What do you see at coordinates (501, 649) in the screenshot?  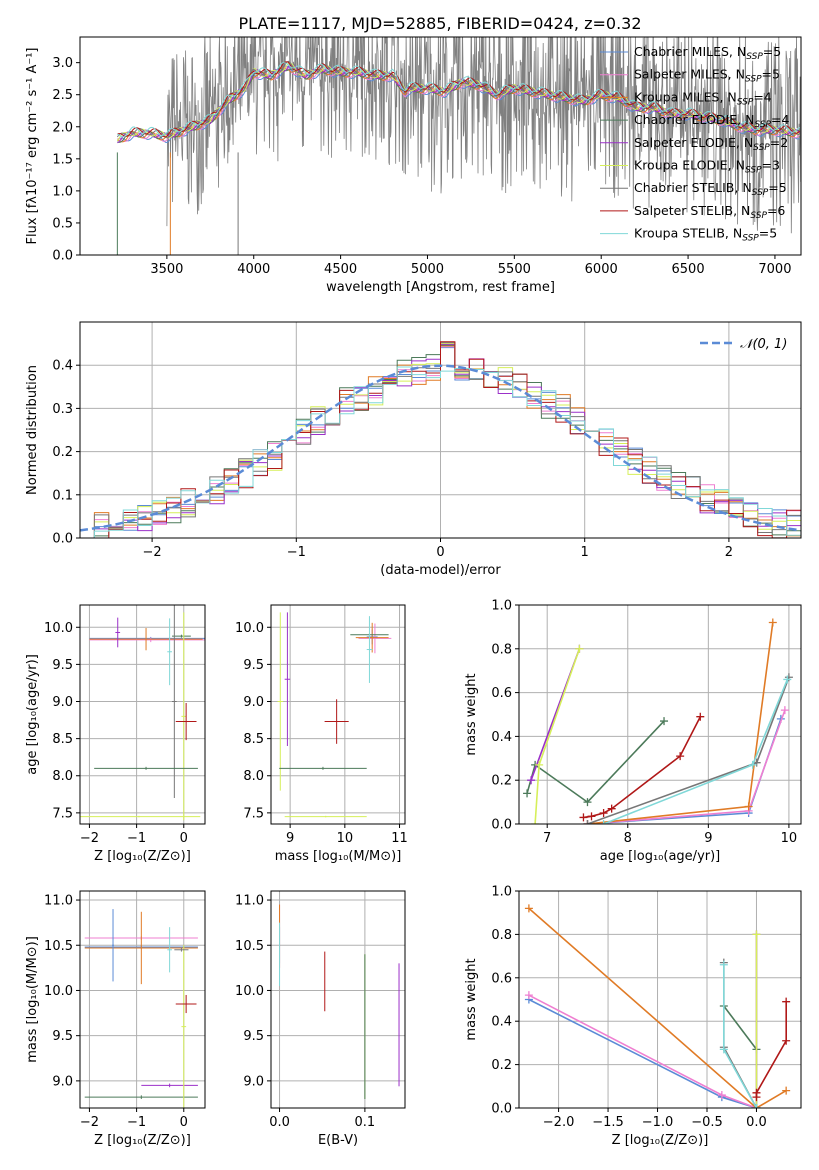 I see `y-tick-label: 0.8` at bounding box center [501, 649].